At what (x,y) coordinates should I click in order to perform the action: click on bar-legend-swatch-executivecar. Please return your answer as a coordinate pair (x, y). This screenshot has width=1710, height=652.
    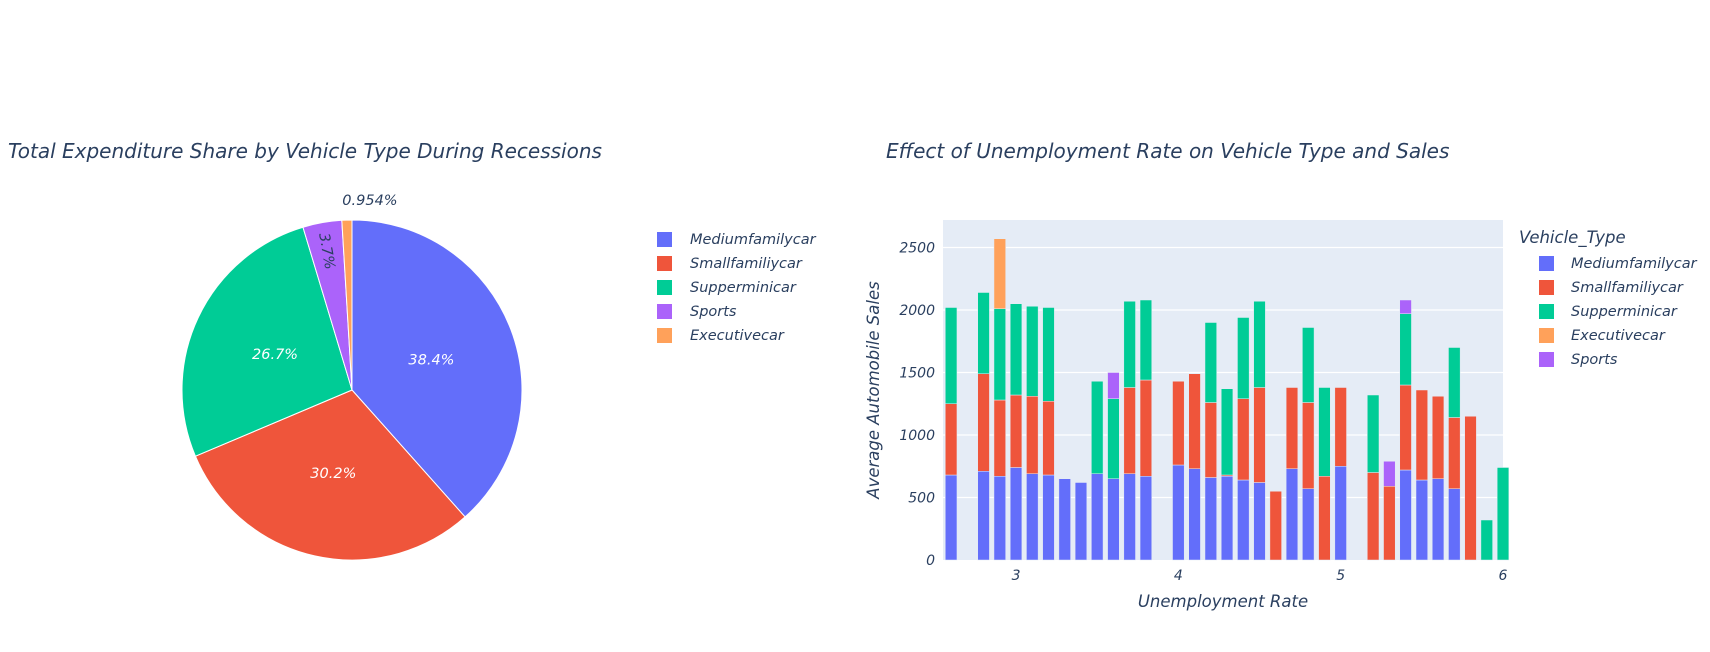
    Looking at the image, I should click on (1546, 335).